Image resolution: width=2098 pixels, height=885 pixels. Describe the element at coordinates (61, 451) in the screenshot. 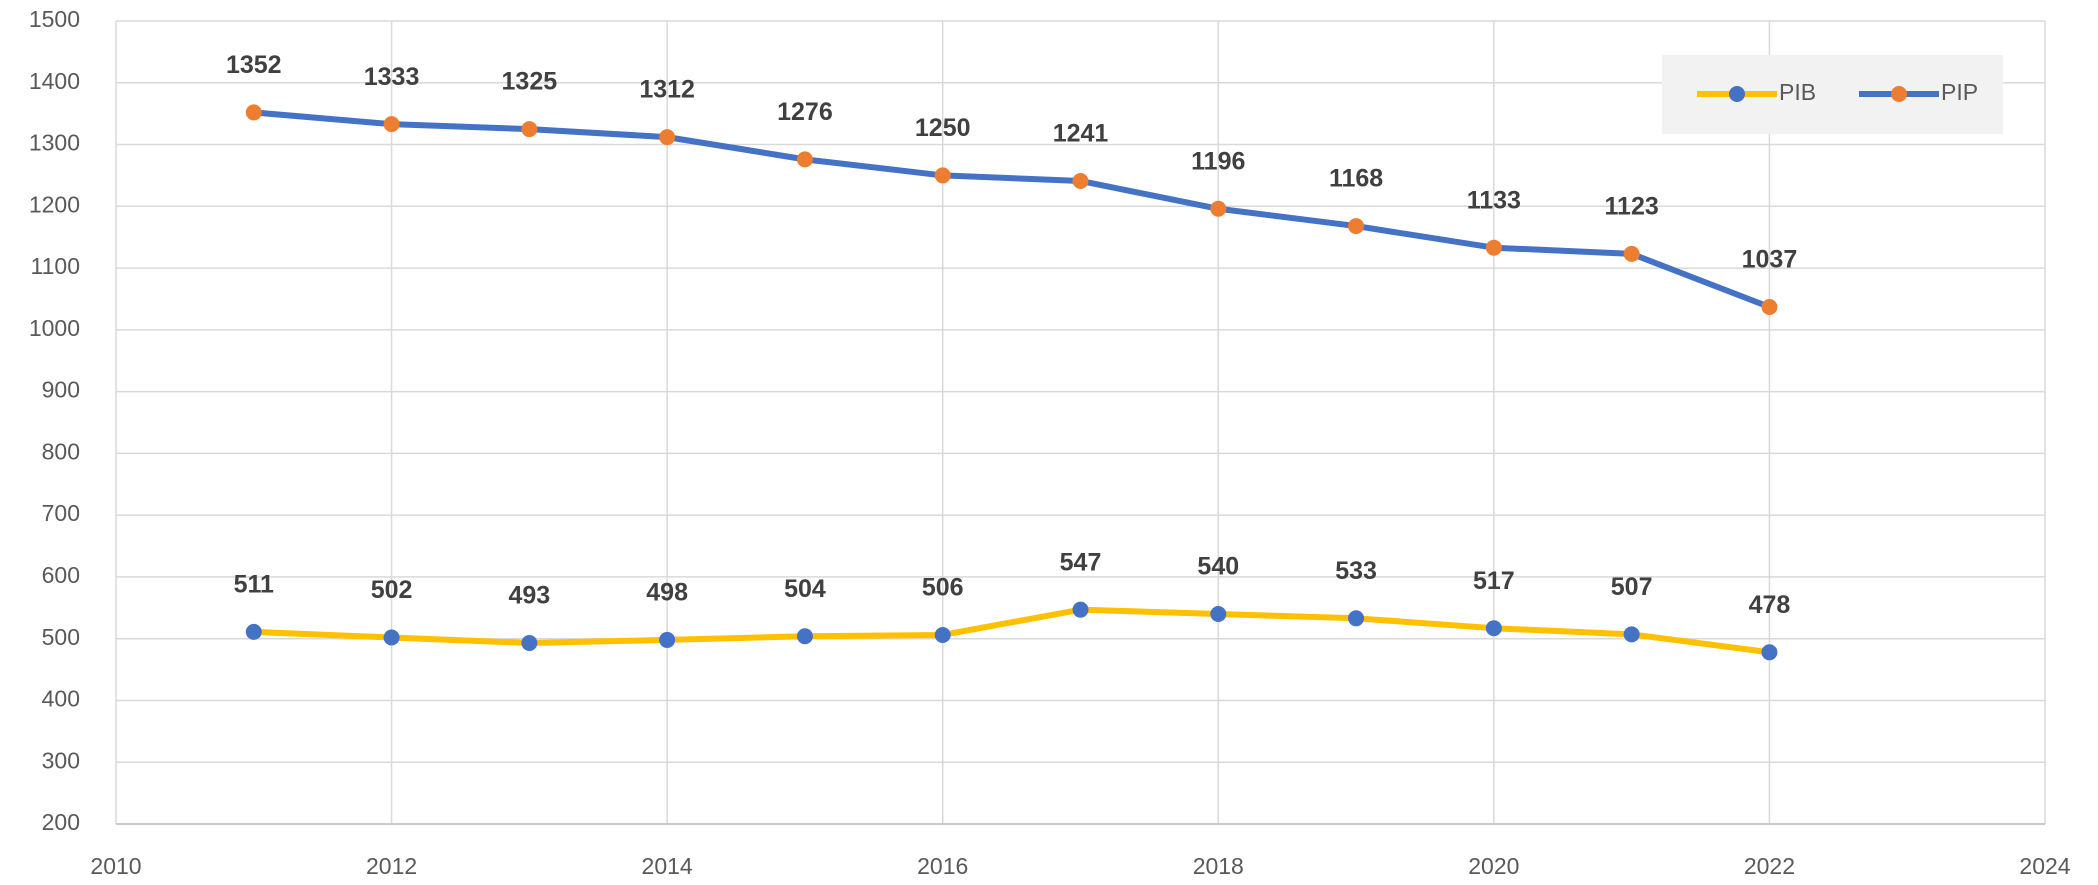

I see `y-tick-label: 800` at that location.